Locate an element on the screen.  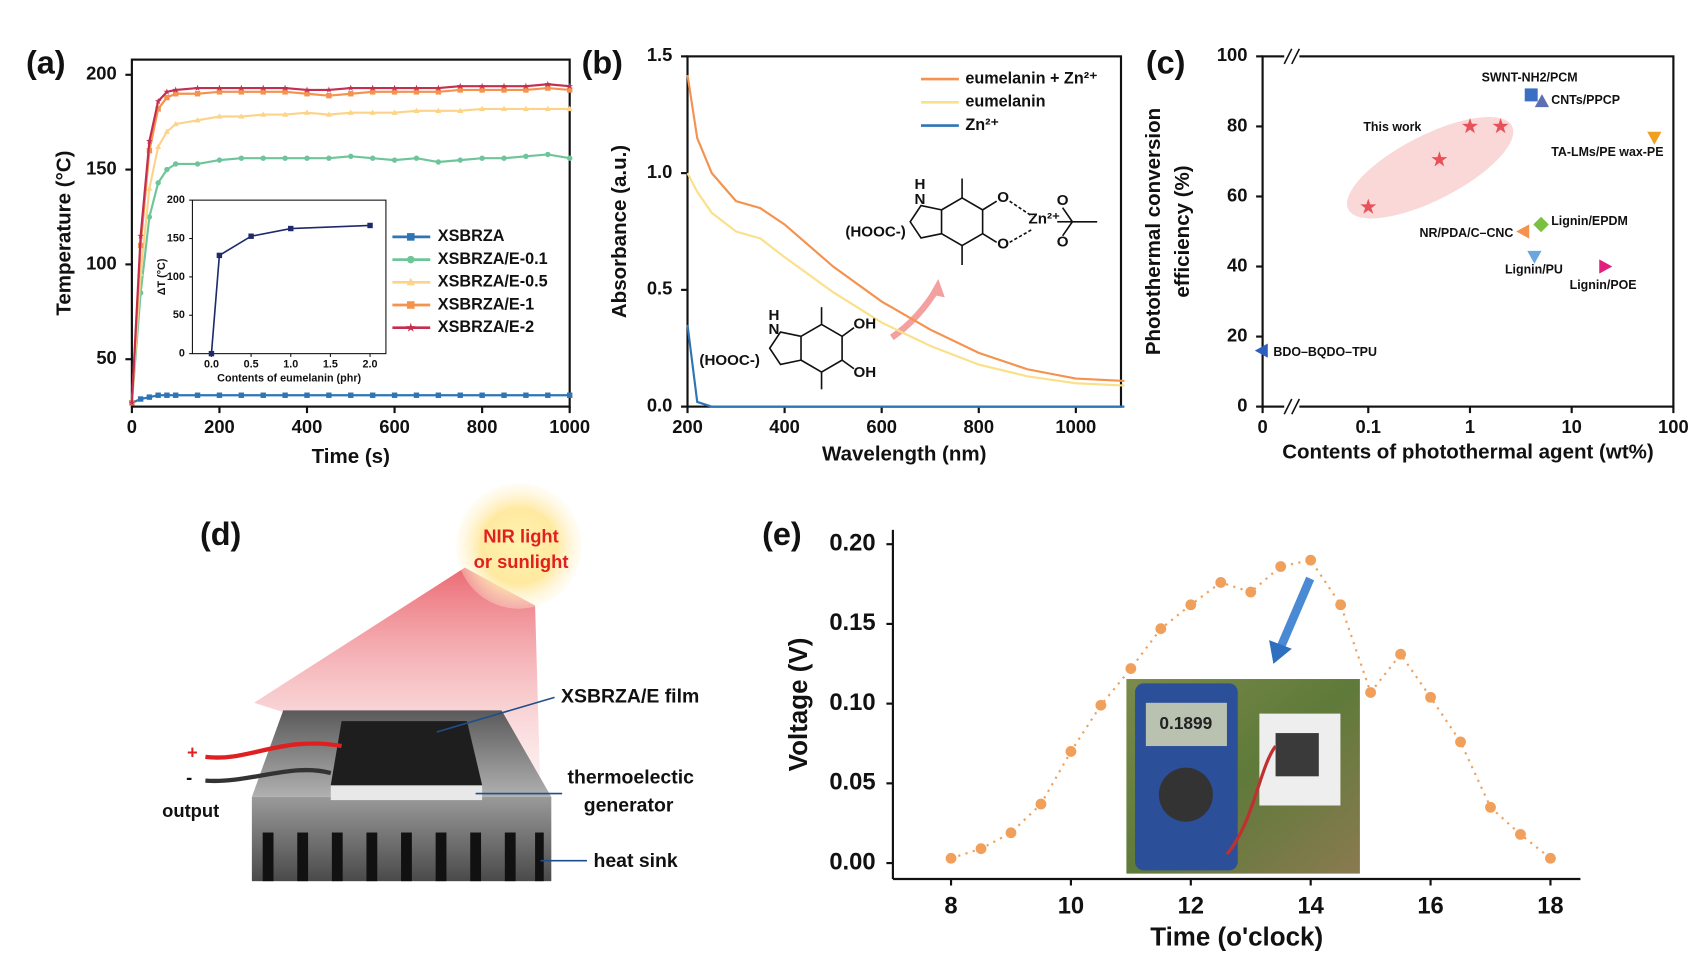
legend-marker is located at coordinates (410, 237).